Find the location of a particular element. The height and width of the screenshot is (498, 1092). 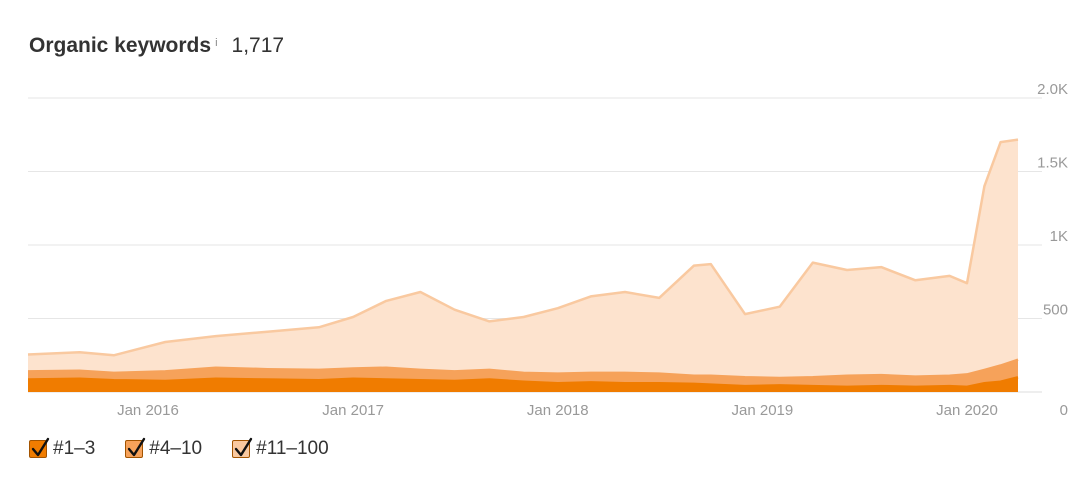

legend-item-top3: #1–3 is located at coordinates (62, 448).